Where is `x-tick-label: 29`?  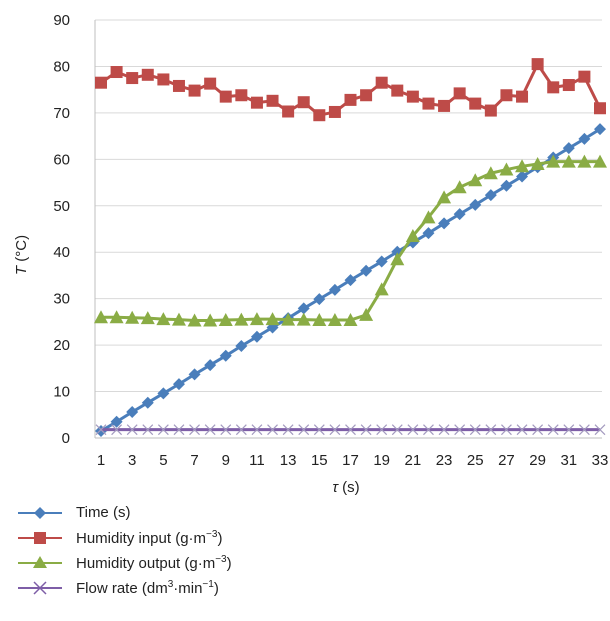
x-tick-label: 29 is located at coordinates (537, 460).